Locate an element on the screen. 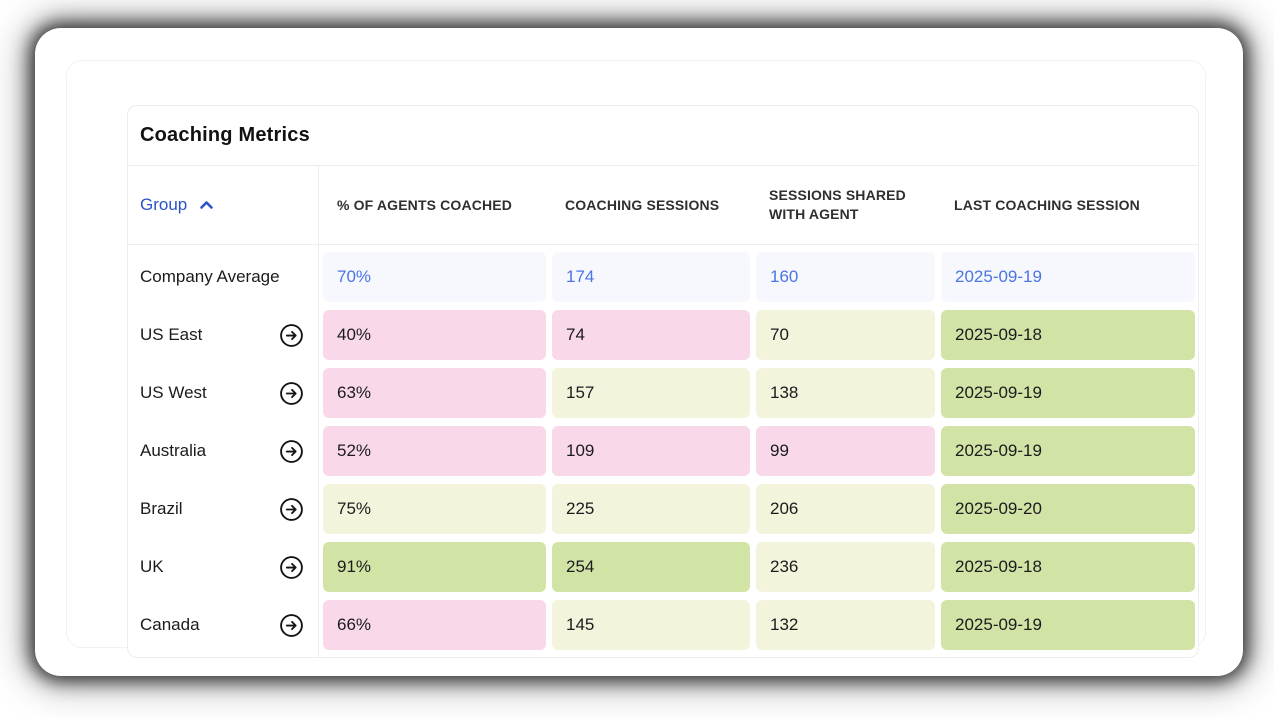  table-row: Canada 66% 145 132 2025-09-19 is located at coordinates (663, 625).